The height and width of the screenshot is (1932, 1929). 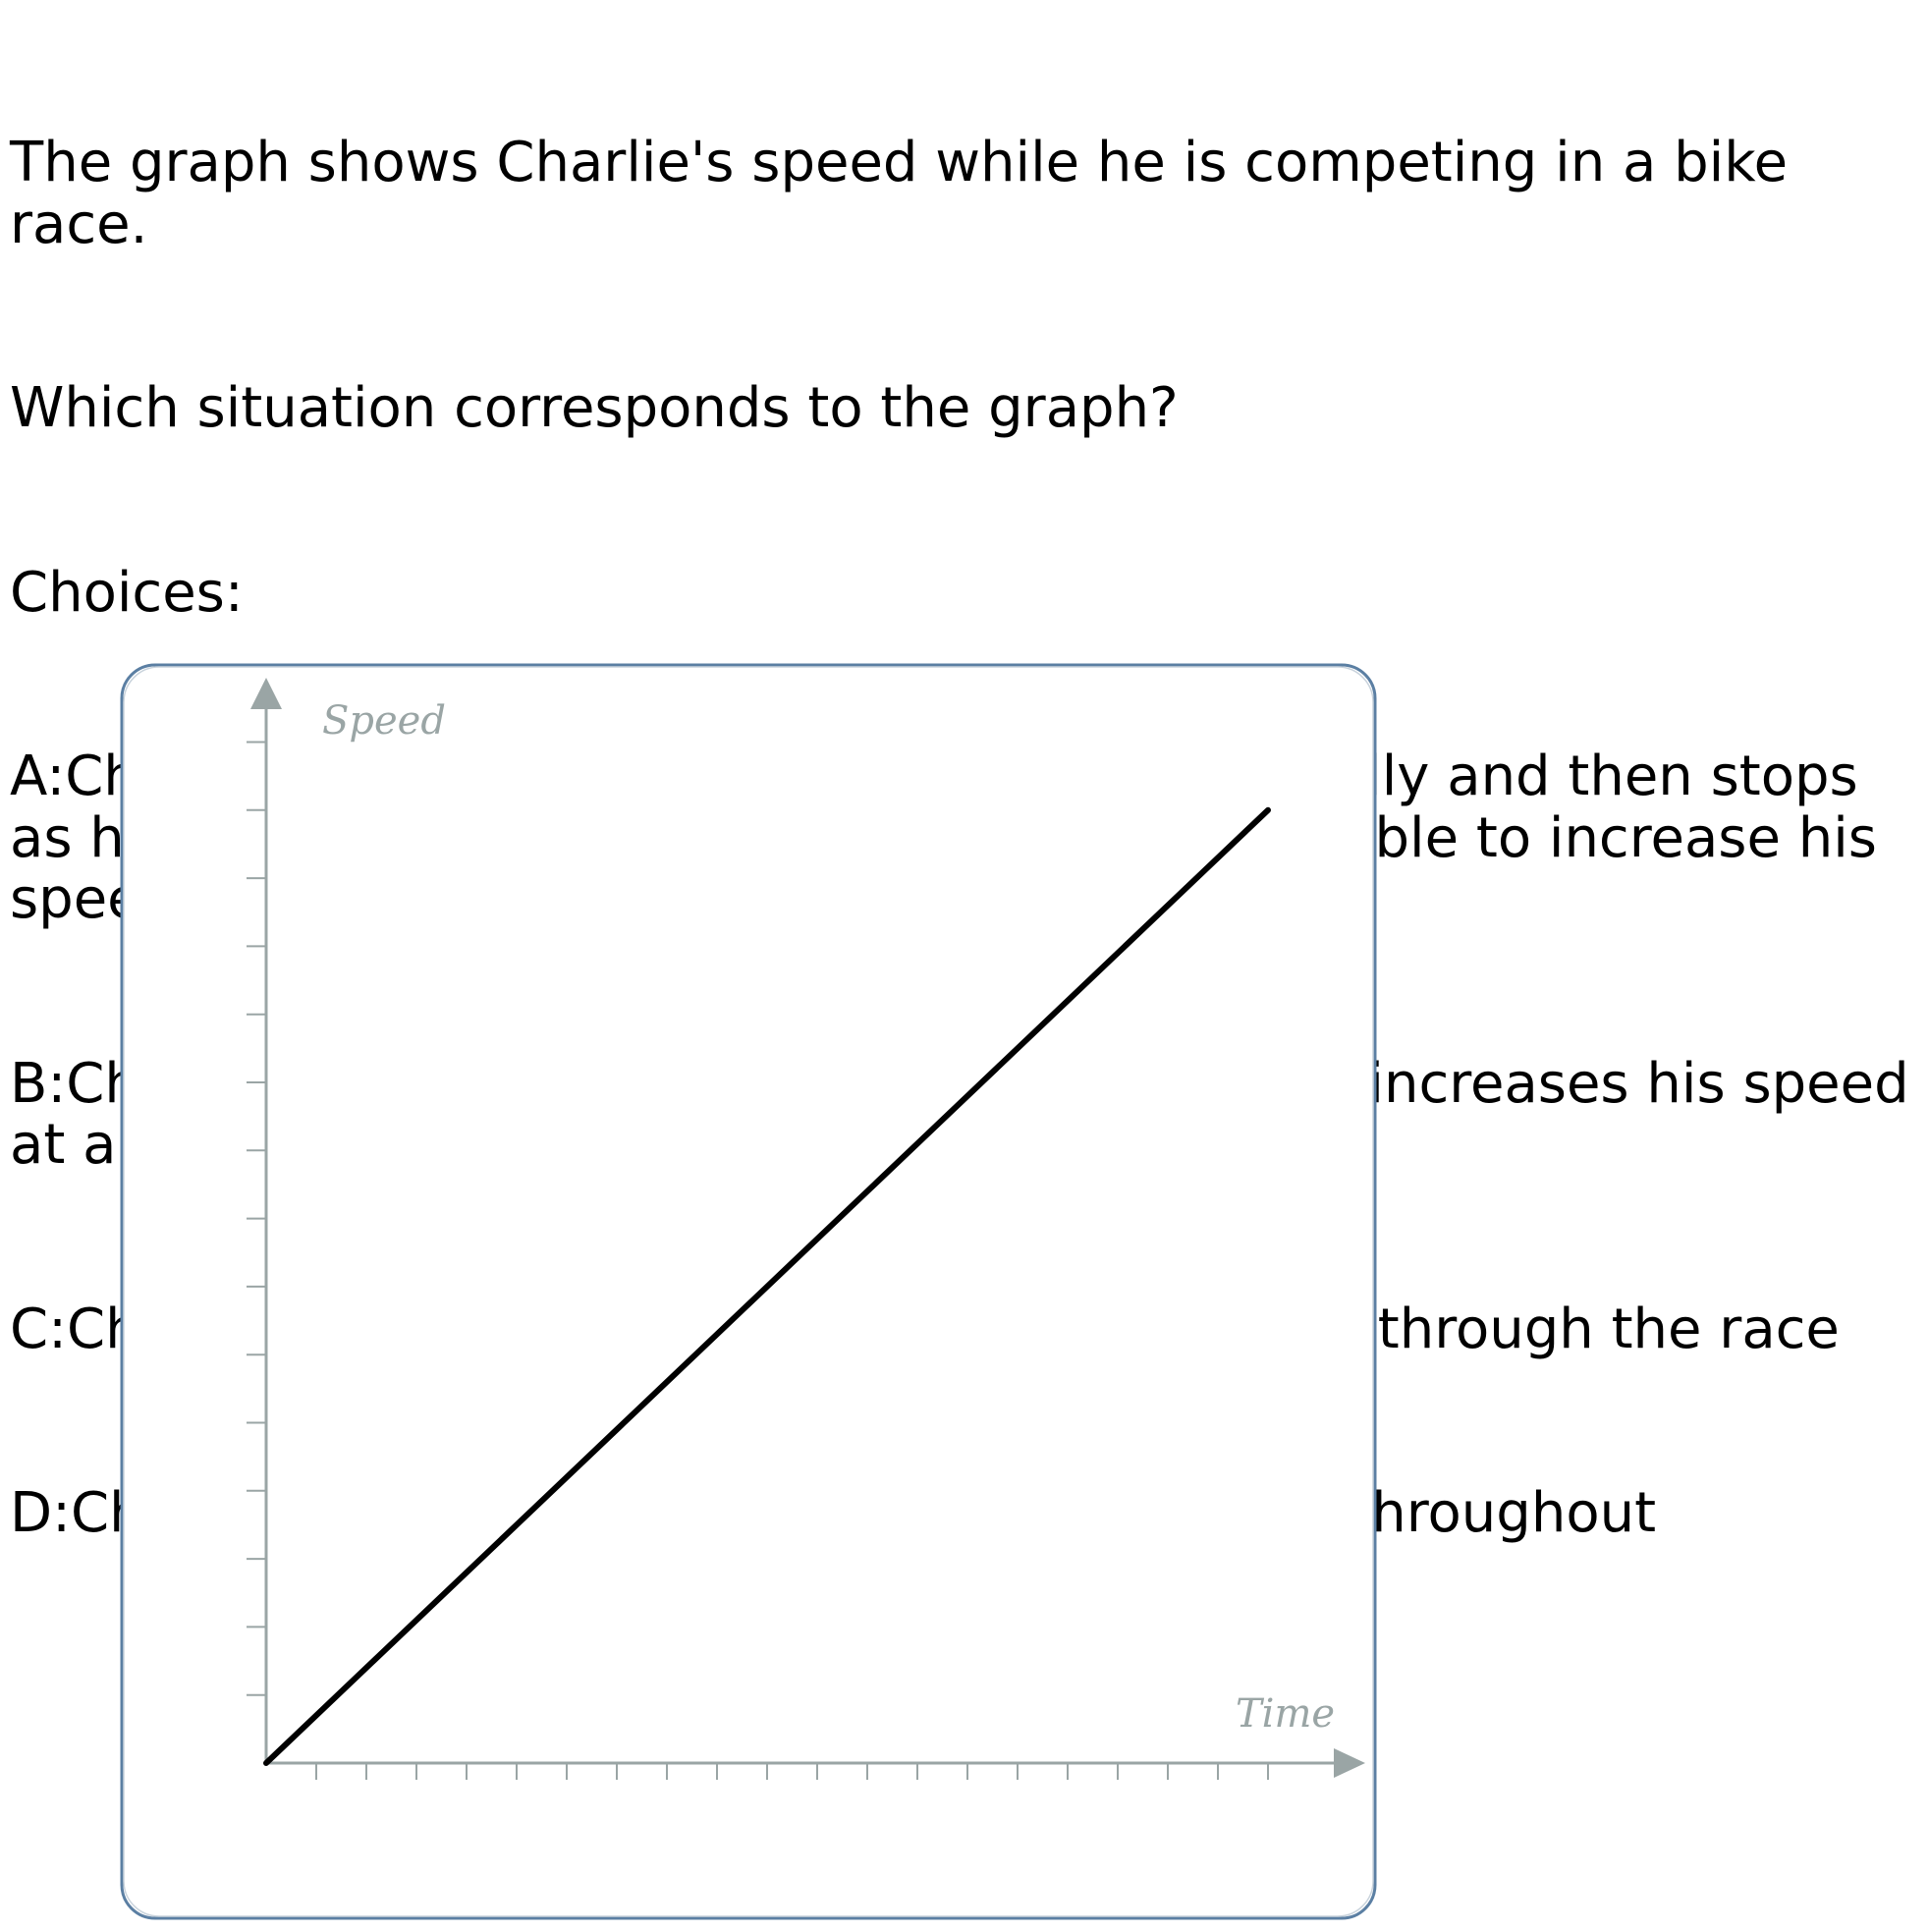 I want to click on x-axis-arrow-icon, so click(x=1349, y=1763).